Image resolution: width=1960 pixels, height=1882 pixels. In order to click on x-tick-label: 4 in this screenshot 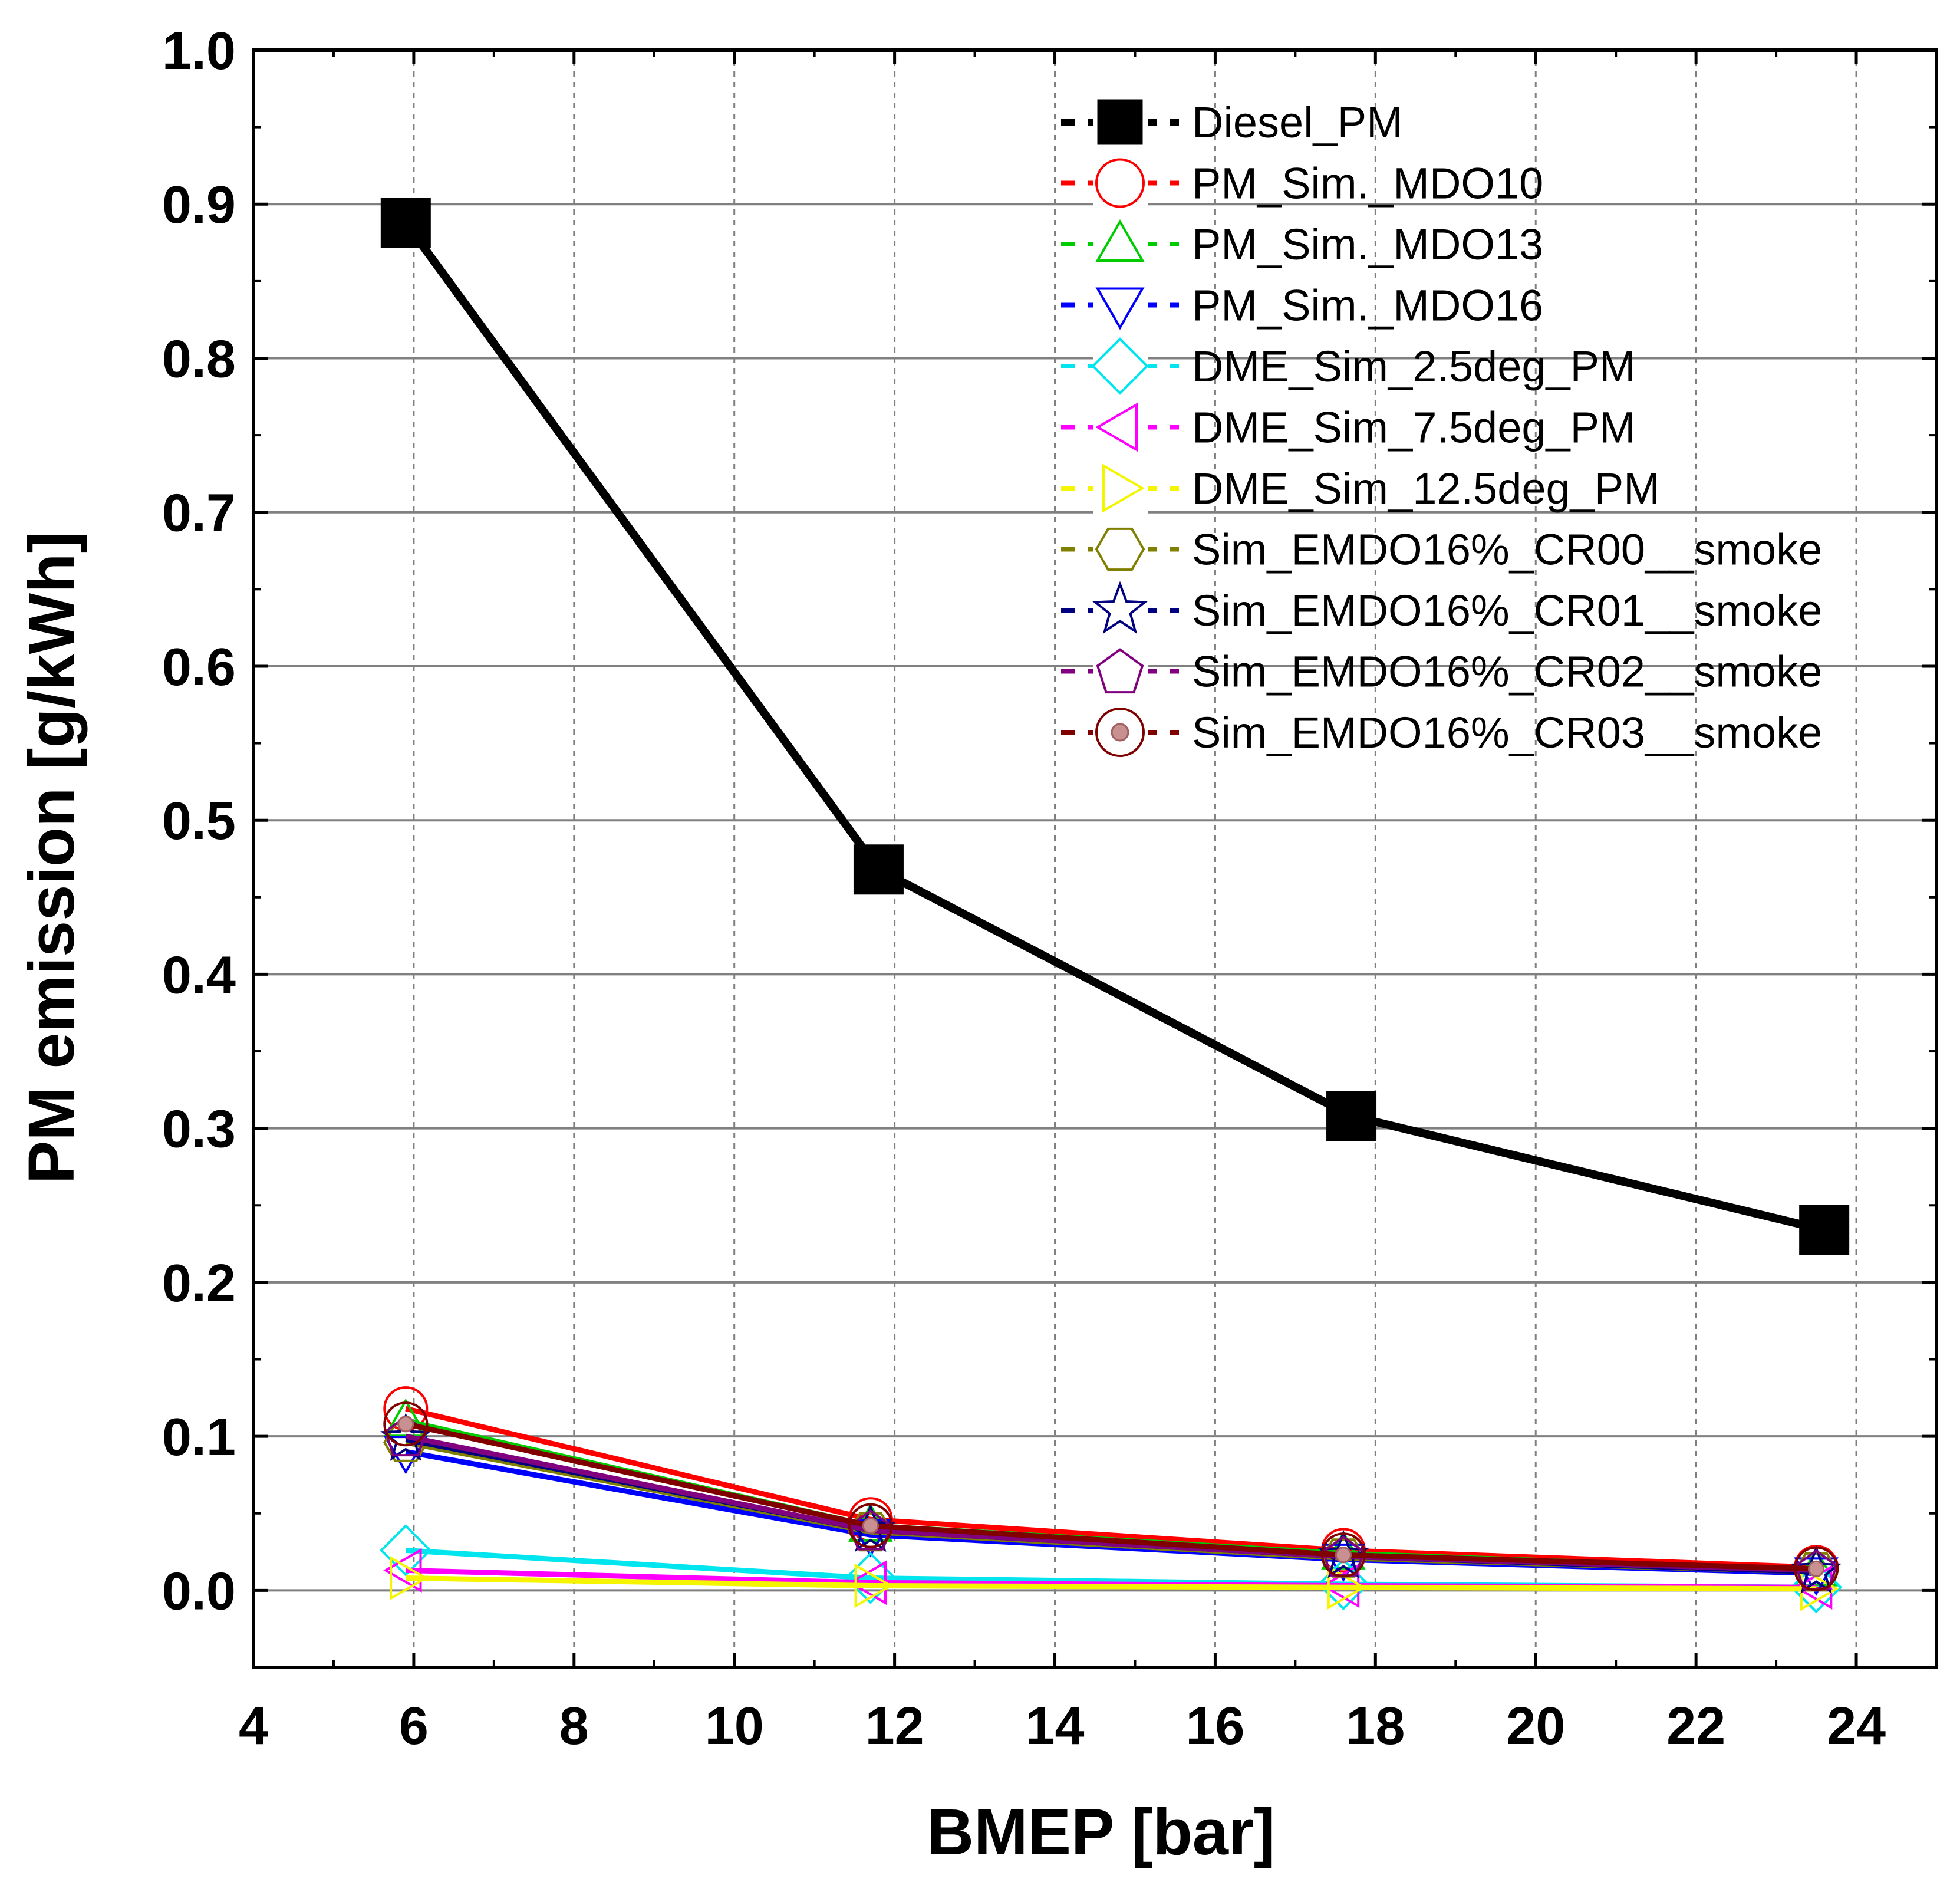, I will do `click(253, 1726)`.